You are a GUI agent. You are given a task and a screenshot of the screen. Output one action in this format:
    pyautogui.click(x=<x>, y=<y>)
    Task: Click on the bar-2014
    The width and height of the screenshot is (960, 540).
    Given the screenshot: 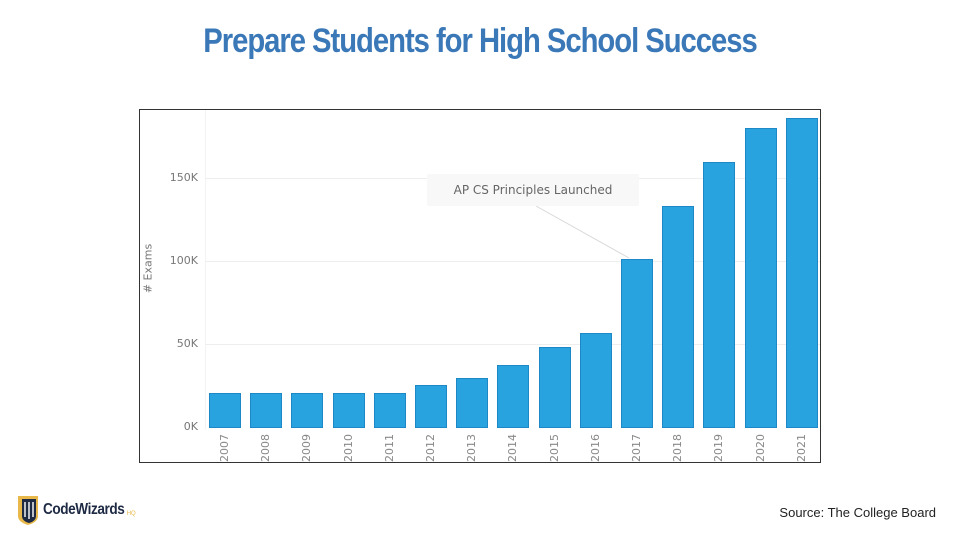 What is the action you would take?
    pyautogui.click(x=513, y=396)
    